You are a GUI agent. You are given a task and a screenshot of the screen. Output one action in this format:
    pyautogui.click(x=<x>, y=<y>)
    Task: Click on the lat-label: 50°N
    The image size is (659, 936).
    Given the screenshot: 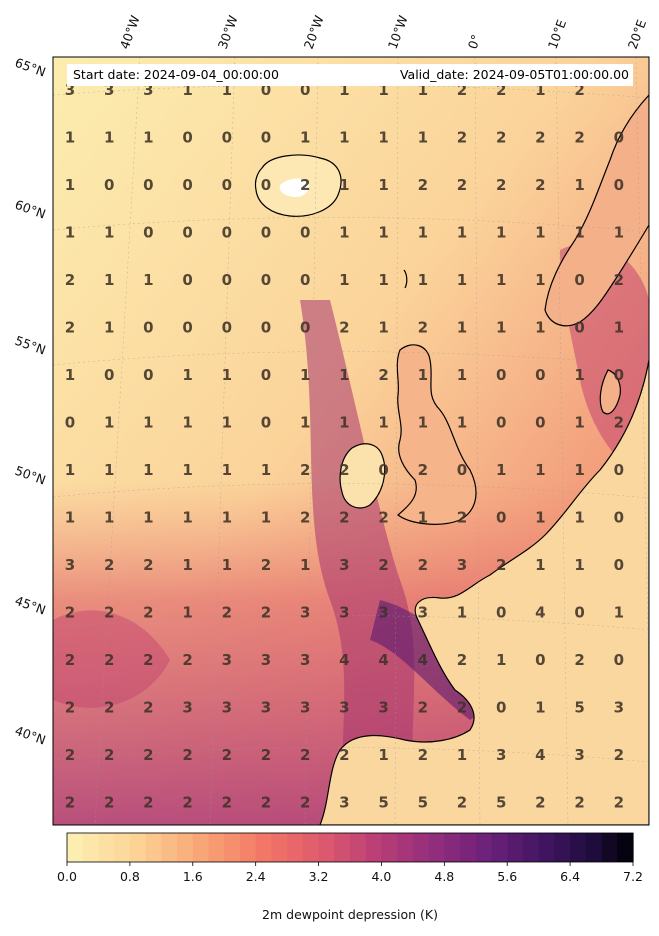 What is the action you would take?
    pyautogui.click(x=30, y=475)
    